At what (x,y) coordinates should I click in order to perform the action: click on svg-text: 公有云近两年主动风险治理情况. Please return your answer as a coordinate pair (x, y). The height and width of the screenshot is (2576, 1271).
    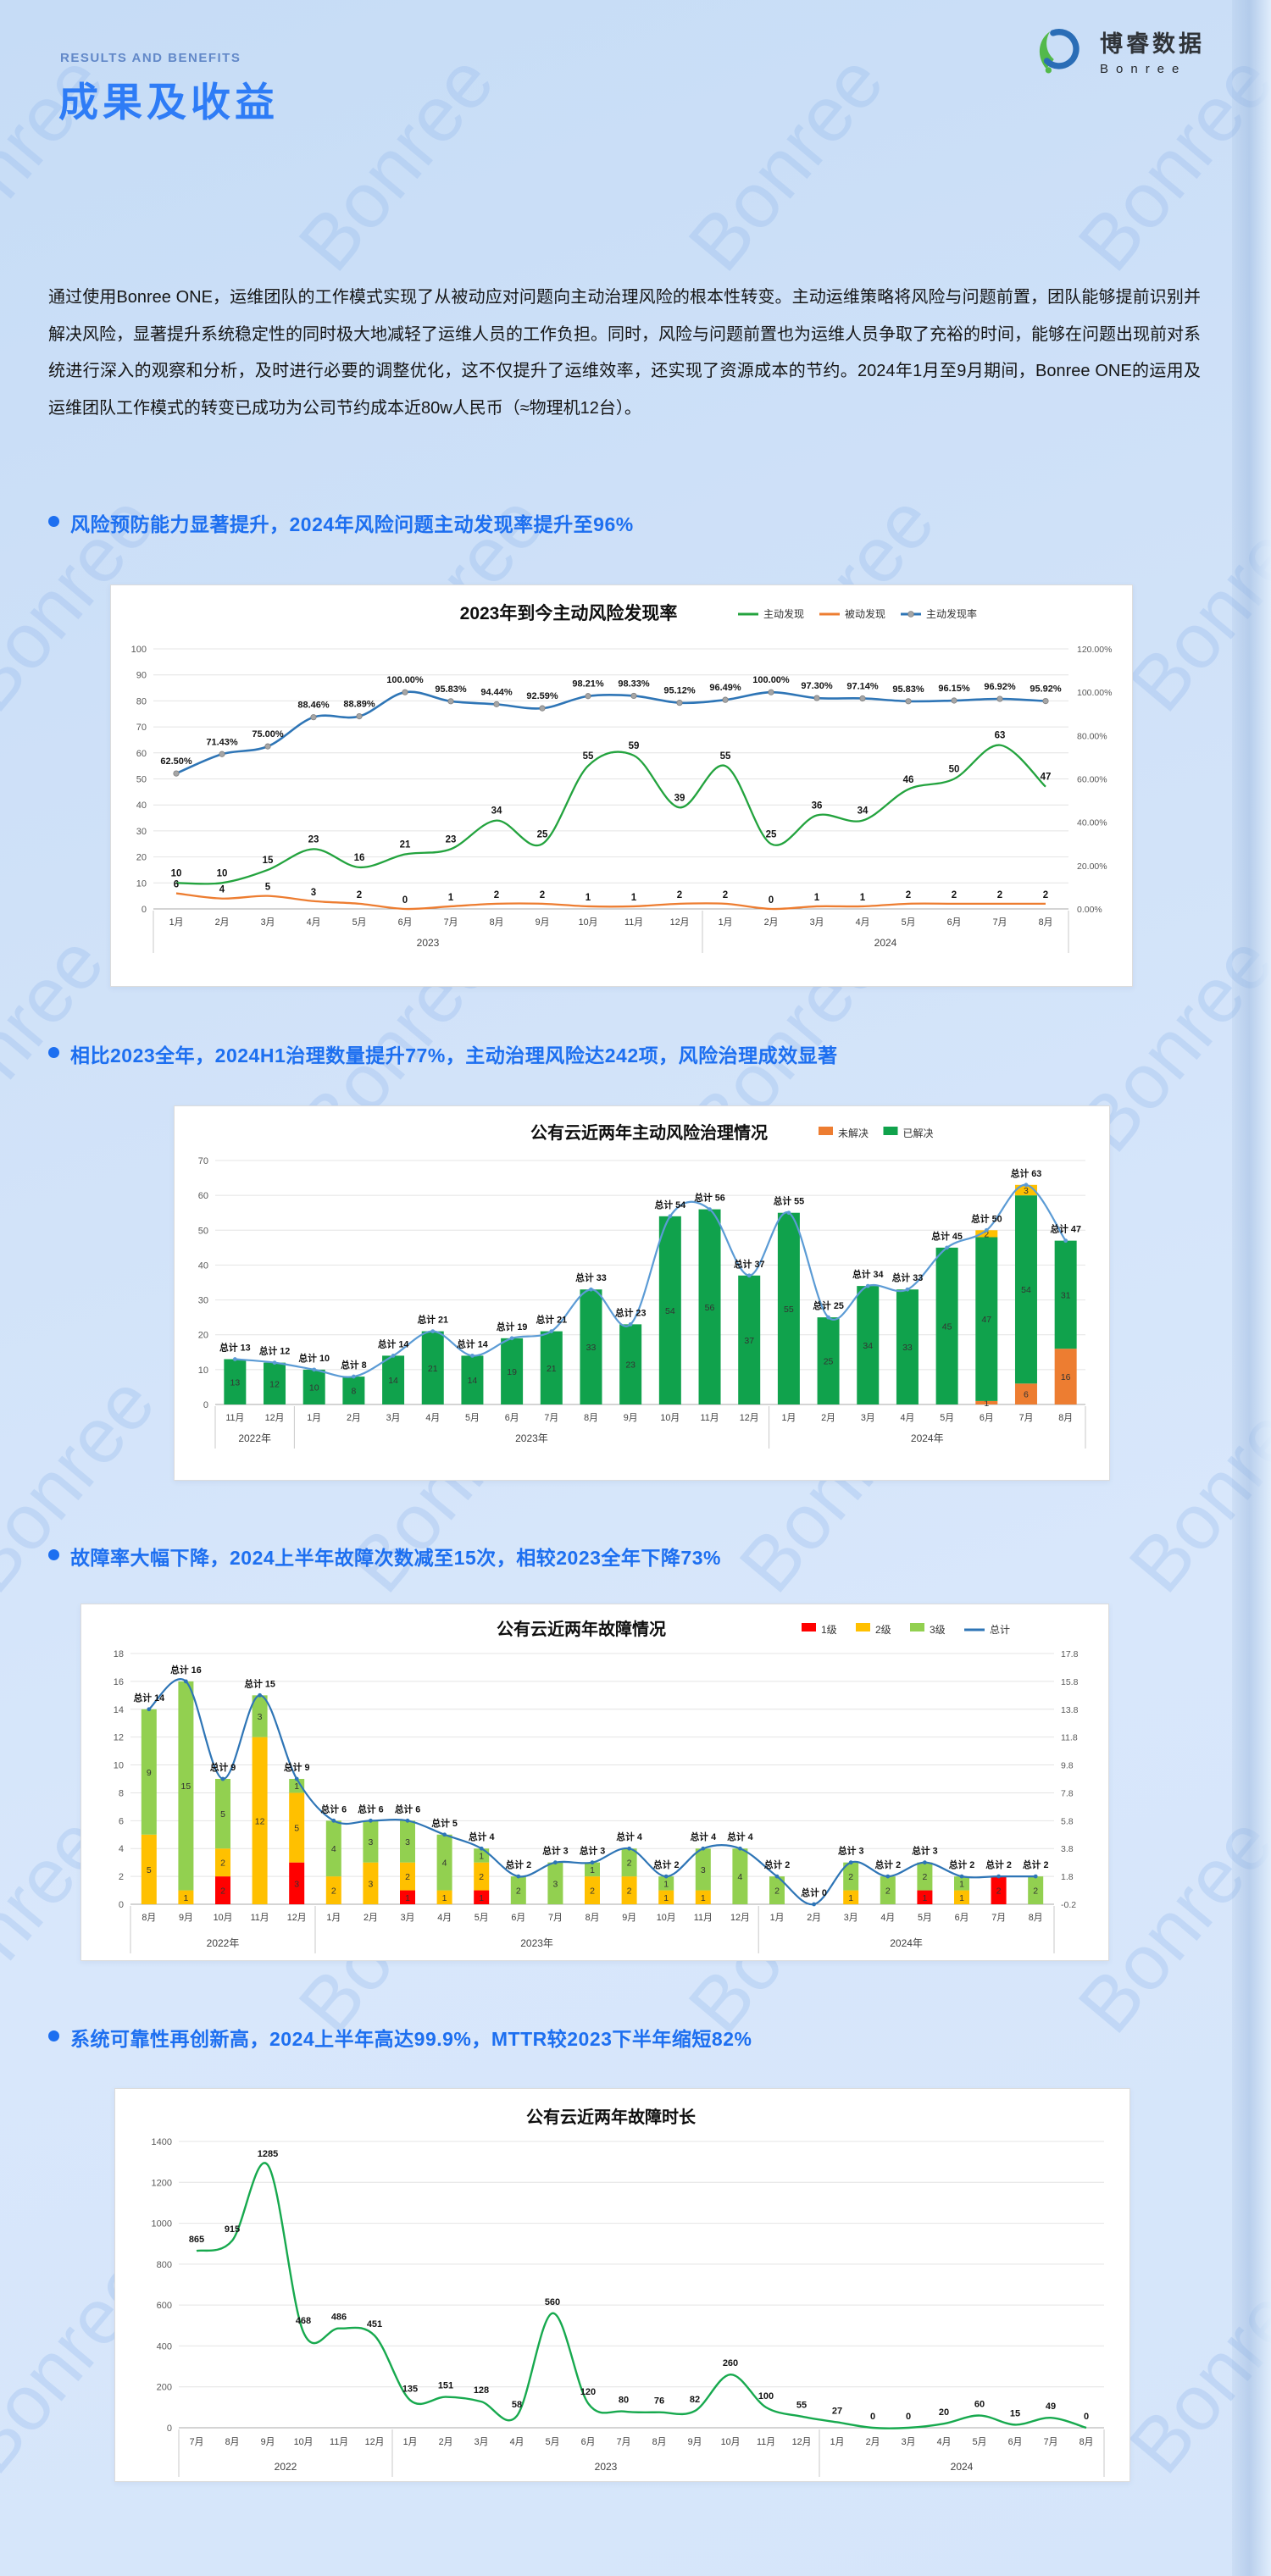
    Looking at the image, I should click on (649, 1132).